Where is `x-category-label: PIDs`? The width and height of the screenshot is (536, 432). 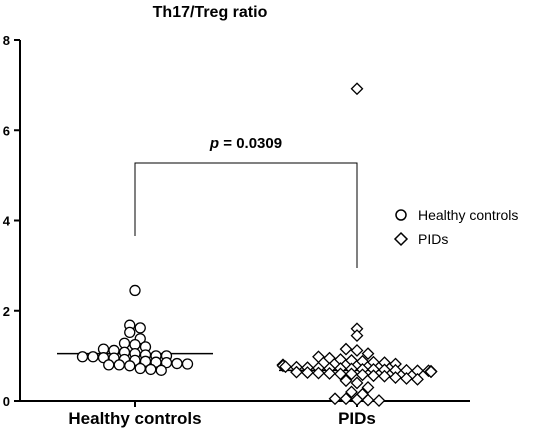 x-category-label: PIDs is located at coordinates (357, 418).